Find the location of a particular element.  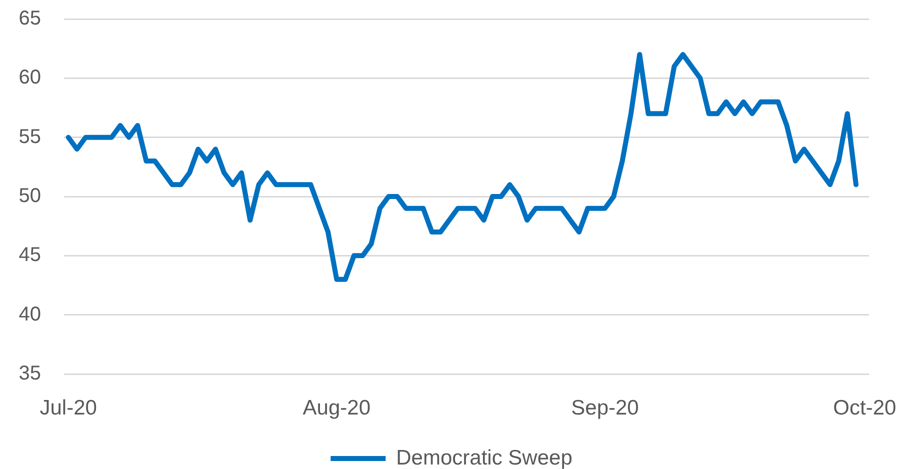

y-tick-label: 55 is located at coordinates (29, 137).